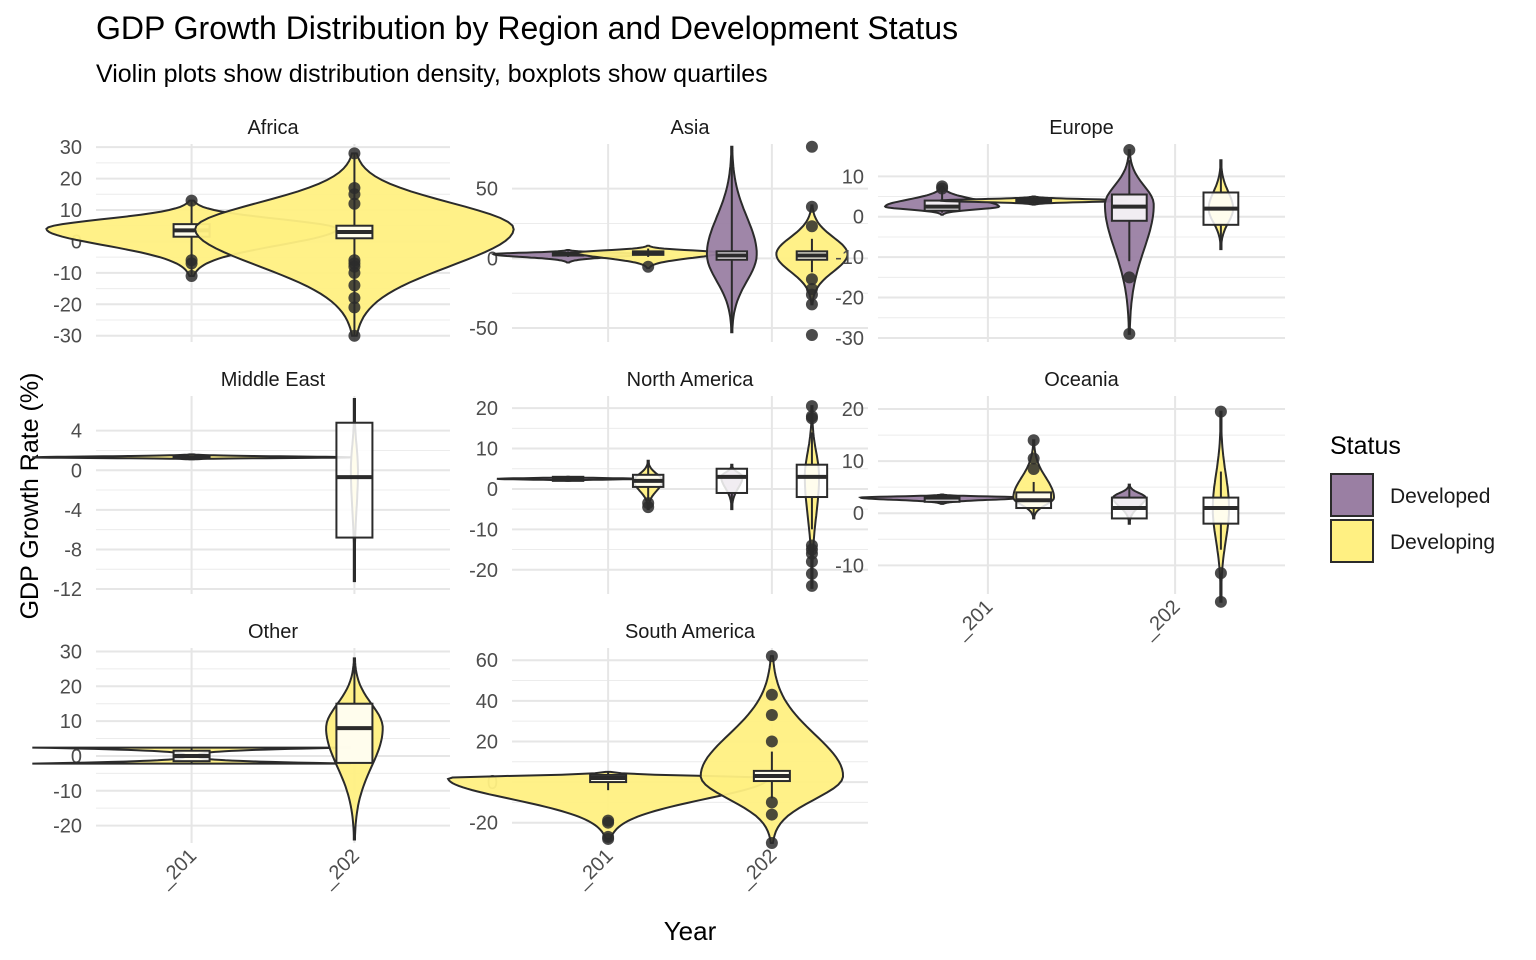 The width and height of the screenshot is (1536, 960). What do you see at coordinates (30, 496) in the screenshot?
I see `y-axis-label: GDP Growth Rate (%)` at bounding box center [30, 496].